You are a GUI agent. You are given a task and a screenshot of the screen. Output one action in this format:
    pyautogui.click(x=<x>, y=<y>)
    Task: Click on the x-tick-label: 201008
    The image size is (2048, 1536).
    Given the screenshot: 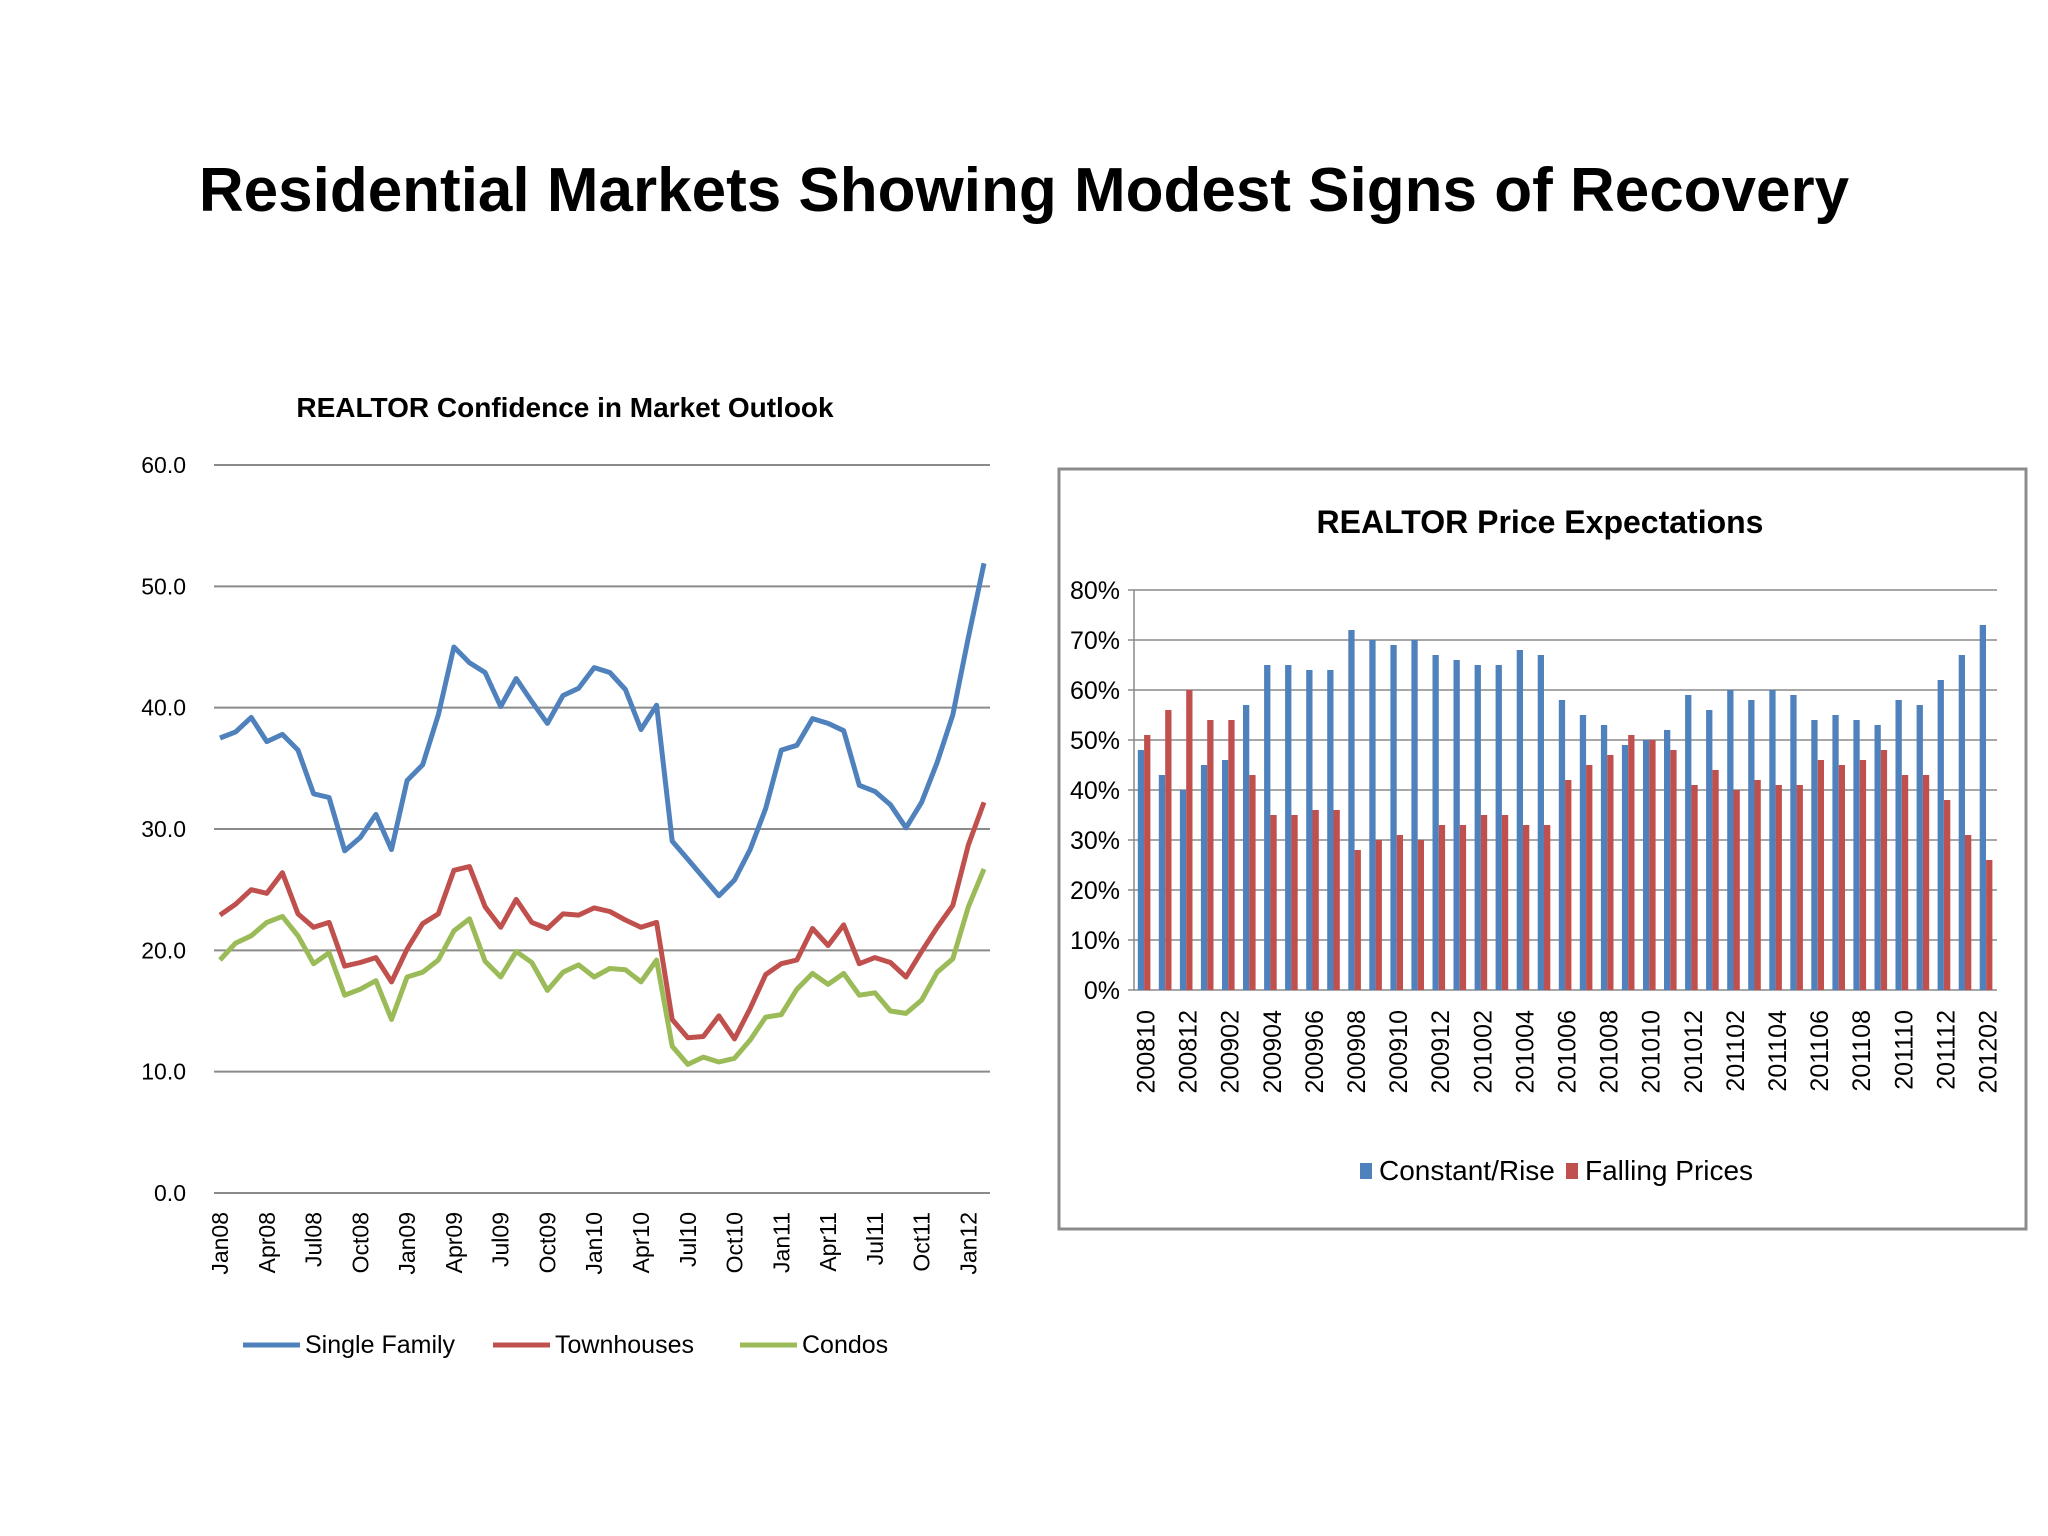 What is the action you would take?
    pyautogui.click(x=1610, y=1051)
    